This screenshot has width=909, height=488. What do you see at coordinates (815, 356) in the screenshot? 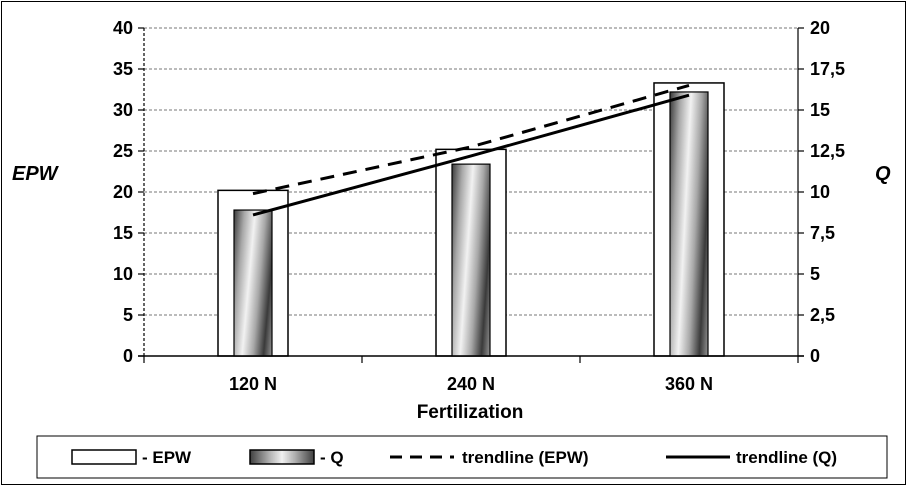
I see `y2-tick-label: 0` at bounding box center [815, 356].